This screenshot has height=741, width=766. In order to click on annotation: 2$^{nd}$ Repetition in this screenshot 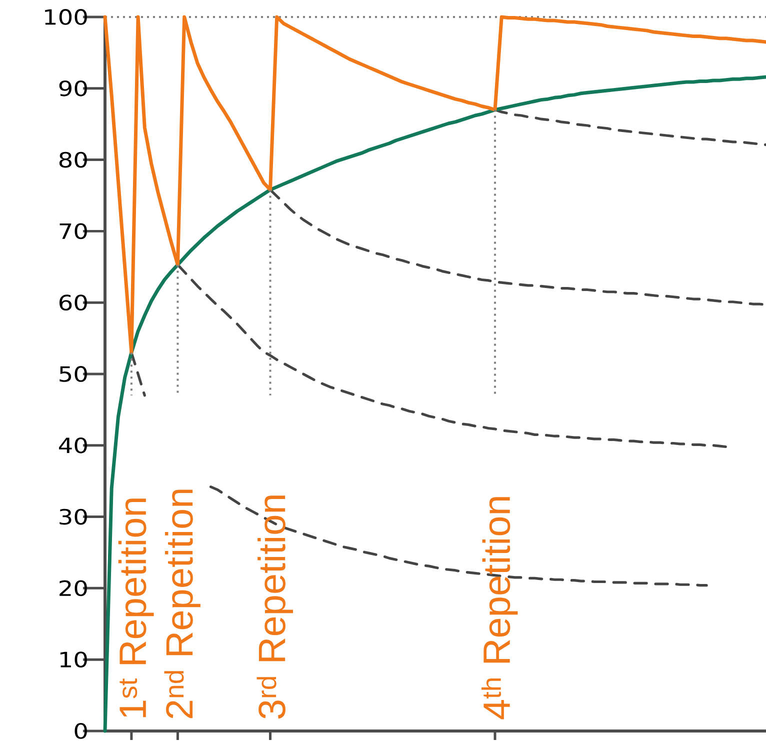, I will do `click(182, 604)`.